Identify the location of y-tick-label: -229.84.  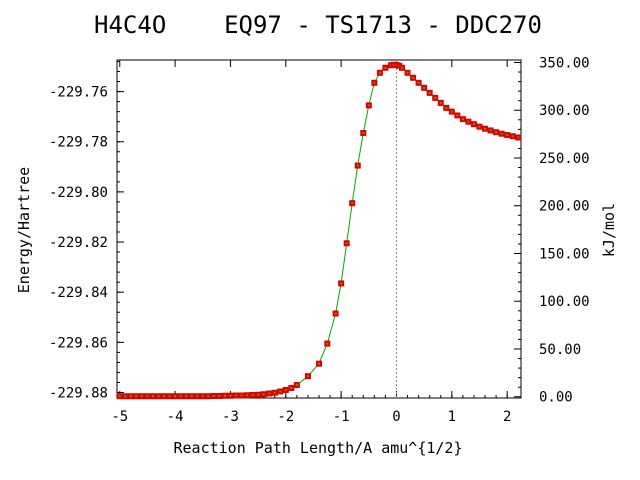
(78, 293).